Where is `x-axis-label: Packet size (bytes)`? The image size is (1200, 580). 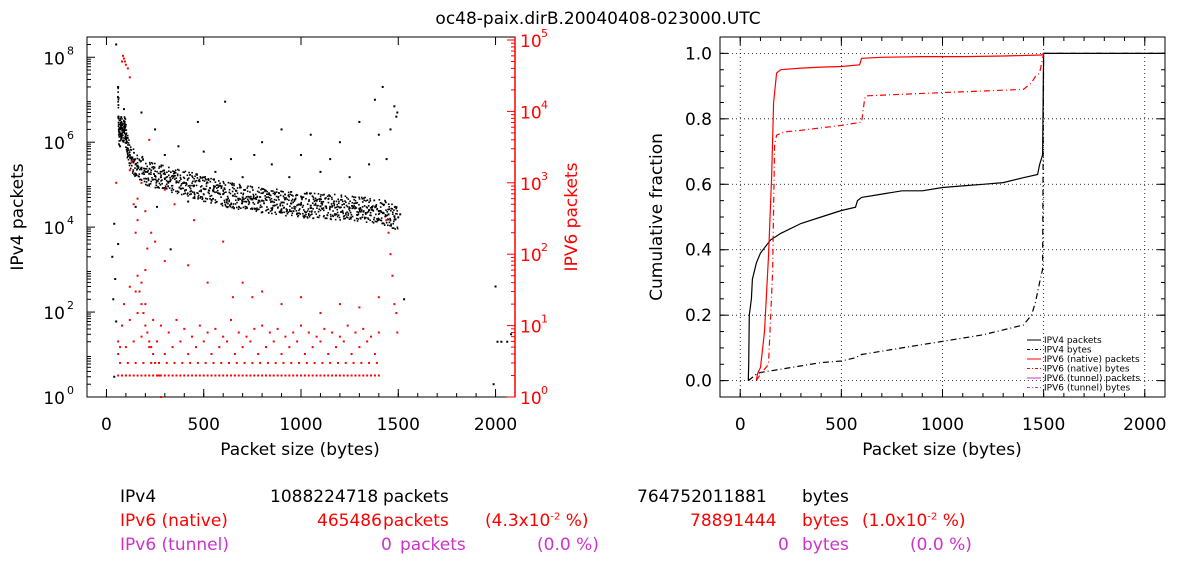
x-axis-label: Packet size (bytes) is located at coordinates (941, 450).